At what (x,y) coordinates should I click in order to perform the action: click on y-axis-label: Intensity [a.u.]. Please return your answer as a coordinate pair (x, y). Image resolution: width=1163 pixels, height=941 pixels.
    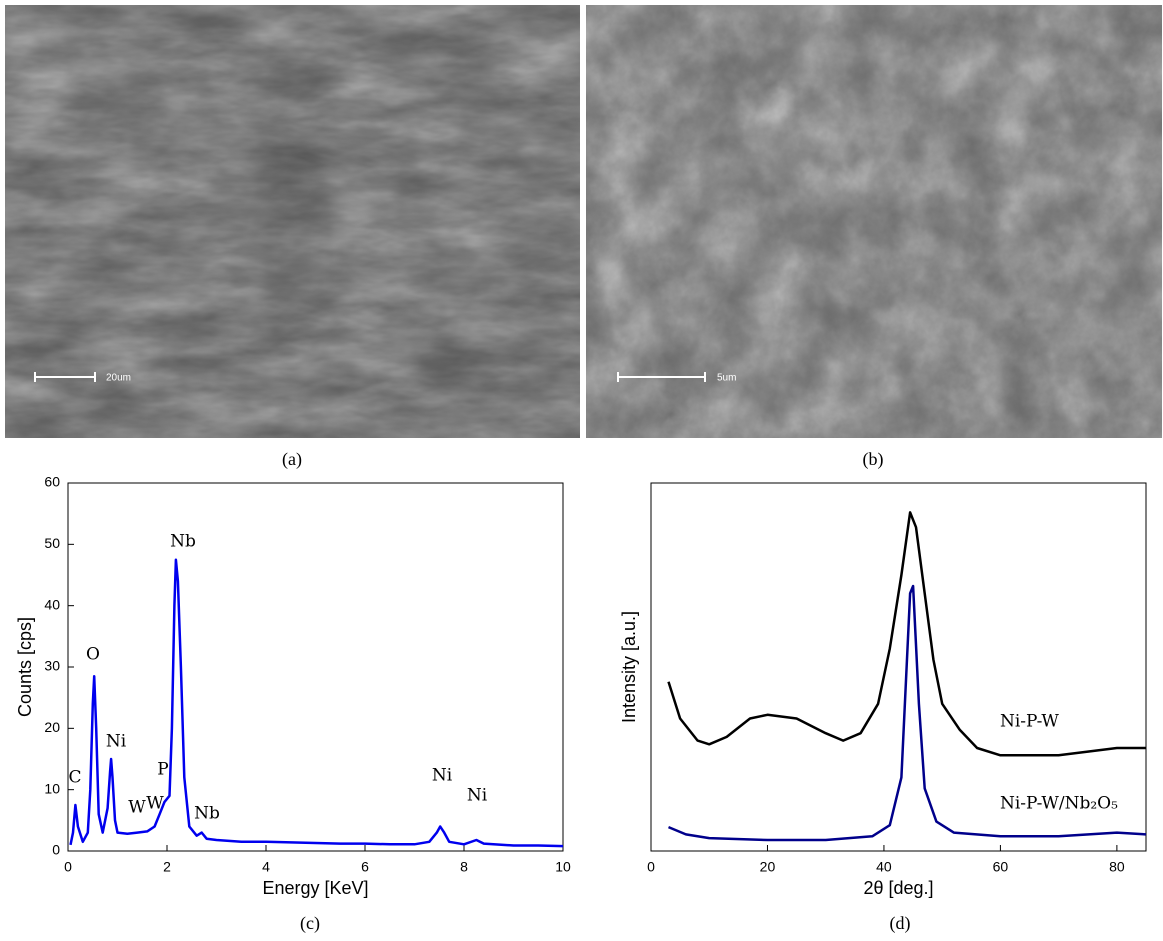
    Looking at the image, I should click on (629, 667).